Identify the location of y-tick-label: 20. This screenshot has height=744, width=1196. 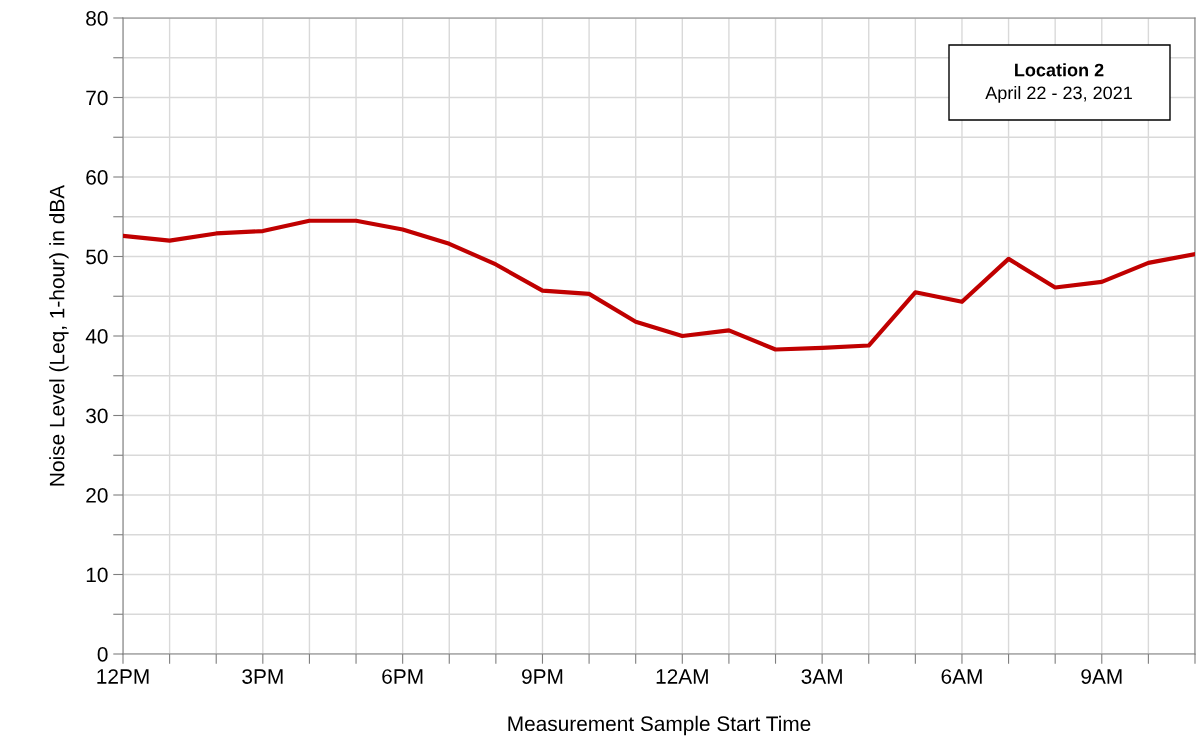
(97, 495).